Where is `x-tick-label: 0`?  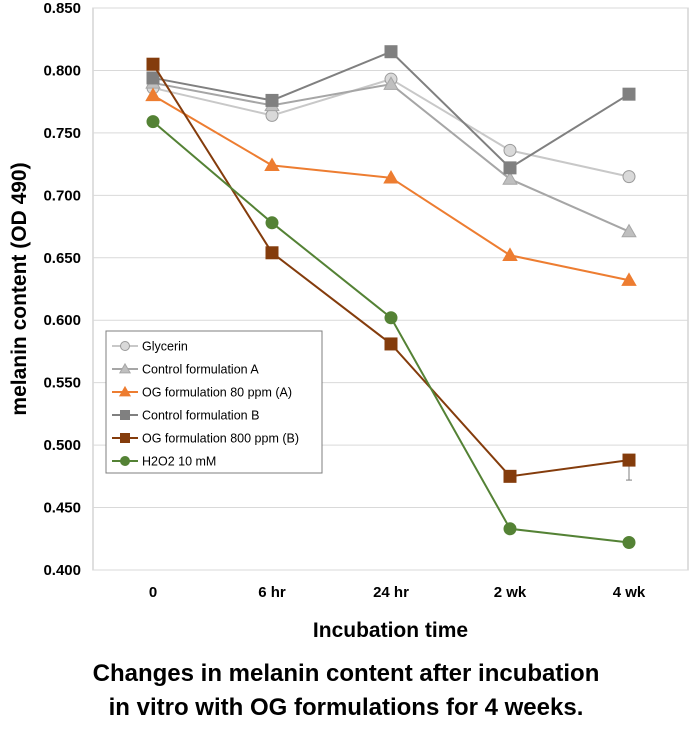
x-tick-label: 0 is located at coordinates (153, 592).